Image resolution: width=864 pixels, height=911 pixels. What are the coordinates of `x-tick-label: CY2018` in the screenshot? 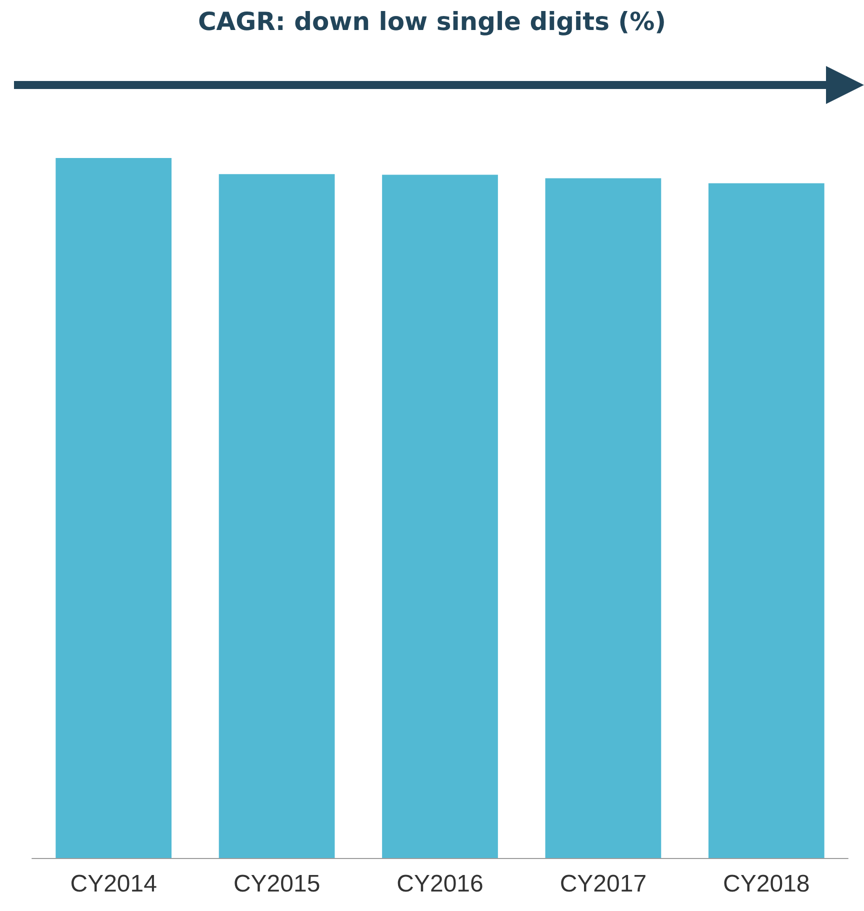 It's located at (766, 884).